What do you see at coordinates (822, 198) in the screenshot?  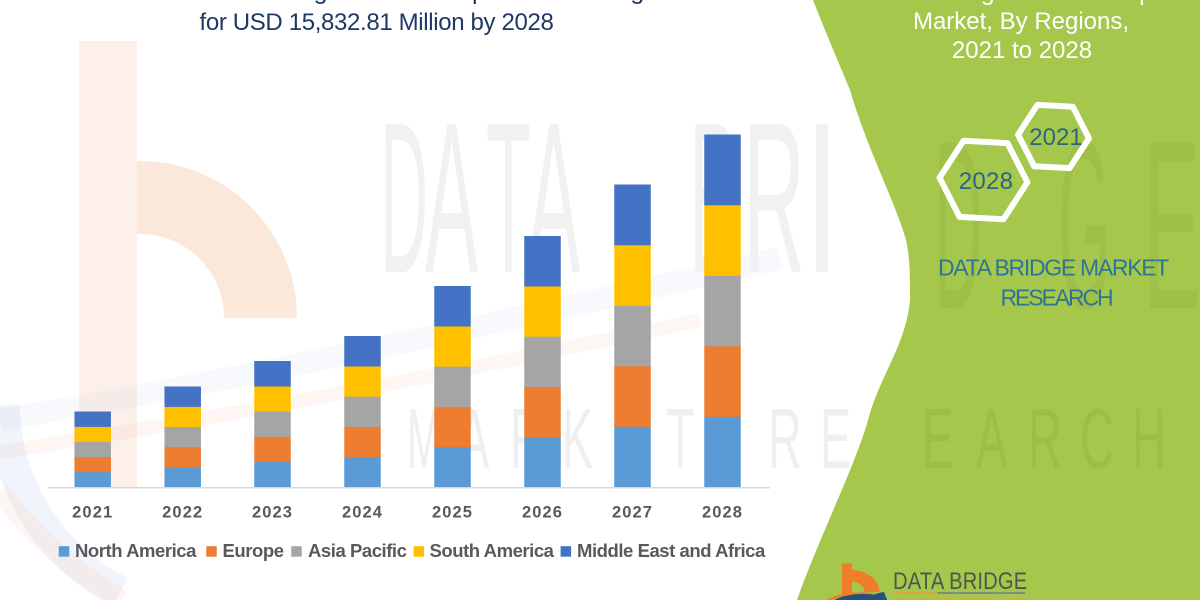 I see `svg-text: I` at bounding box center [822, 198].